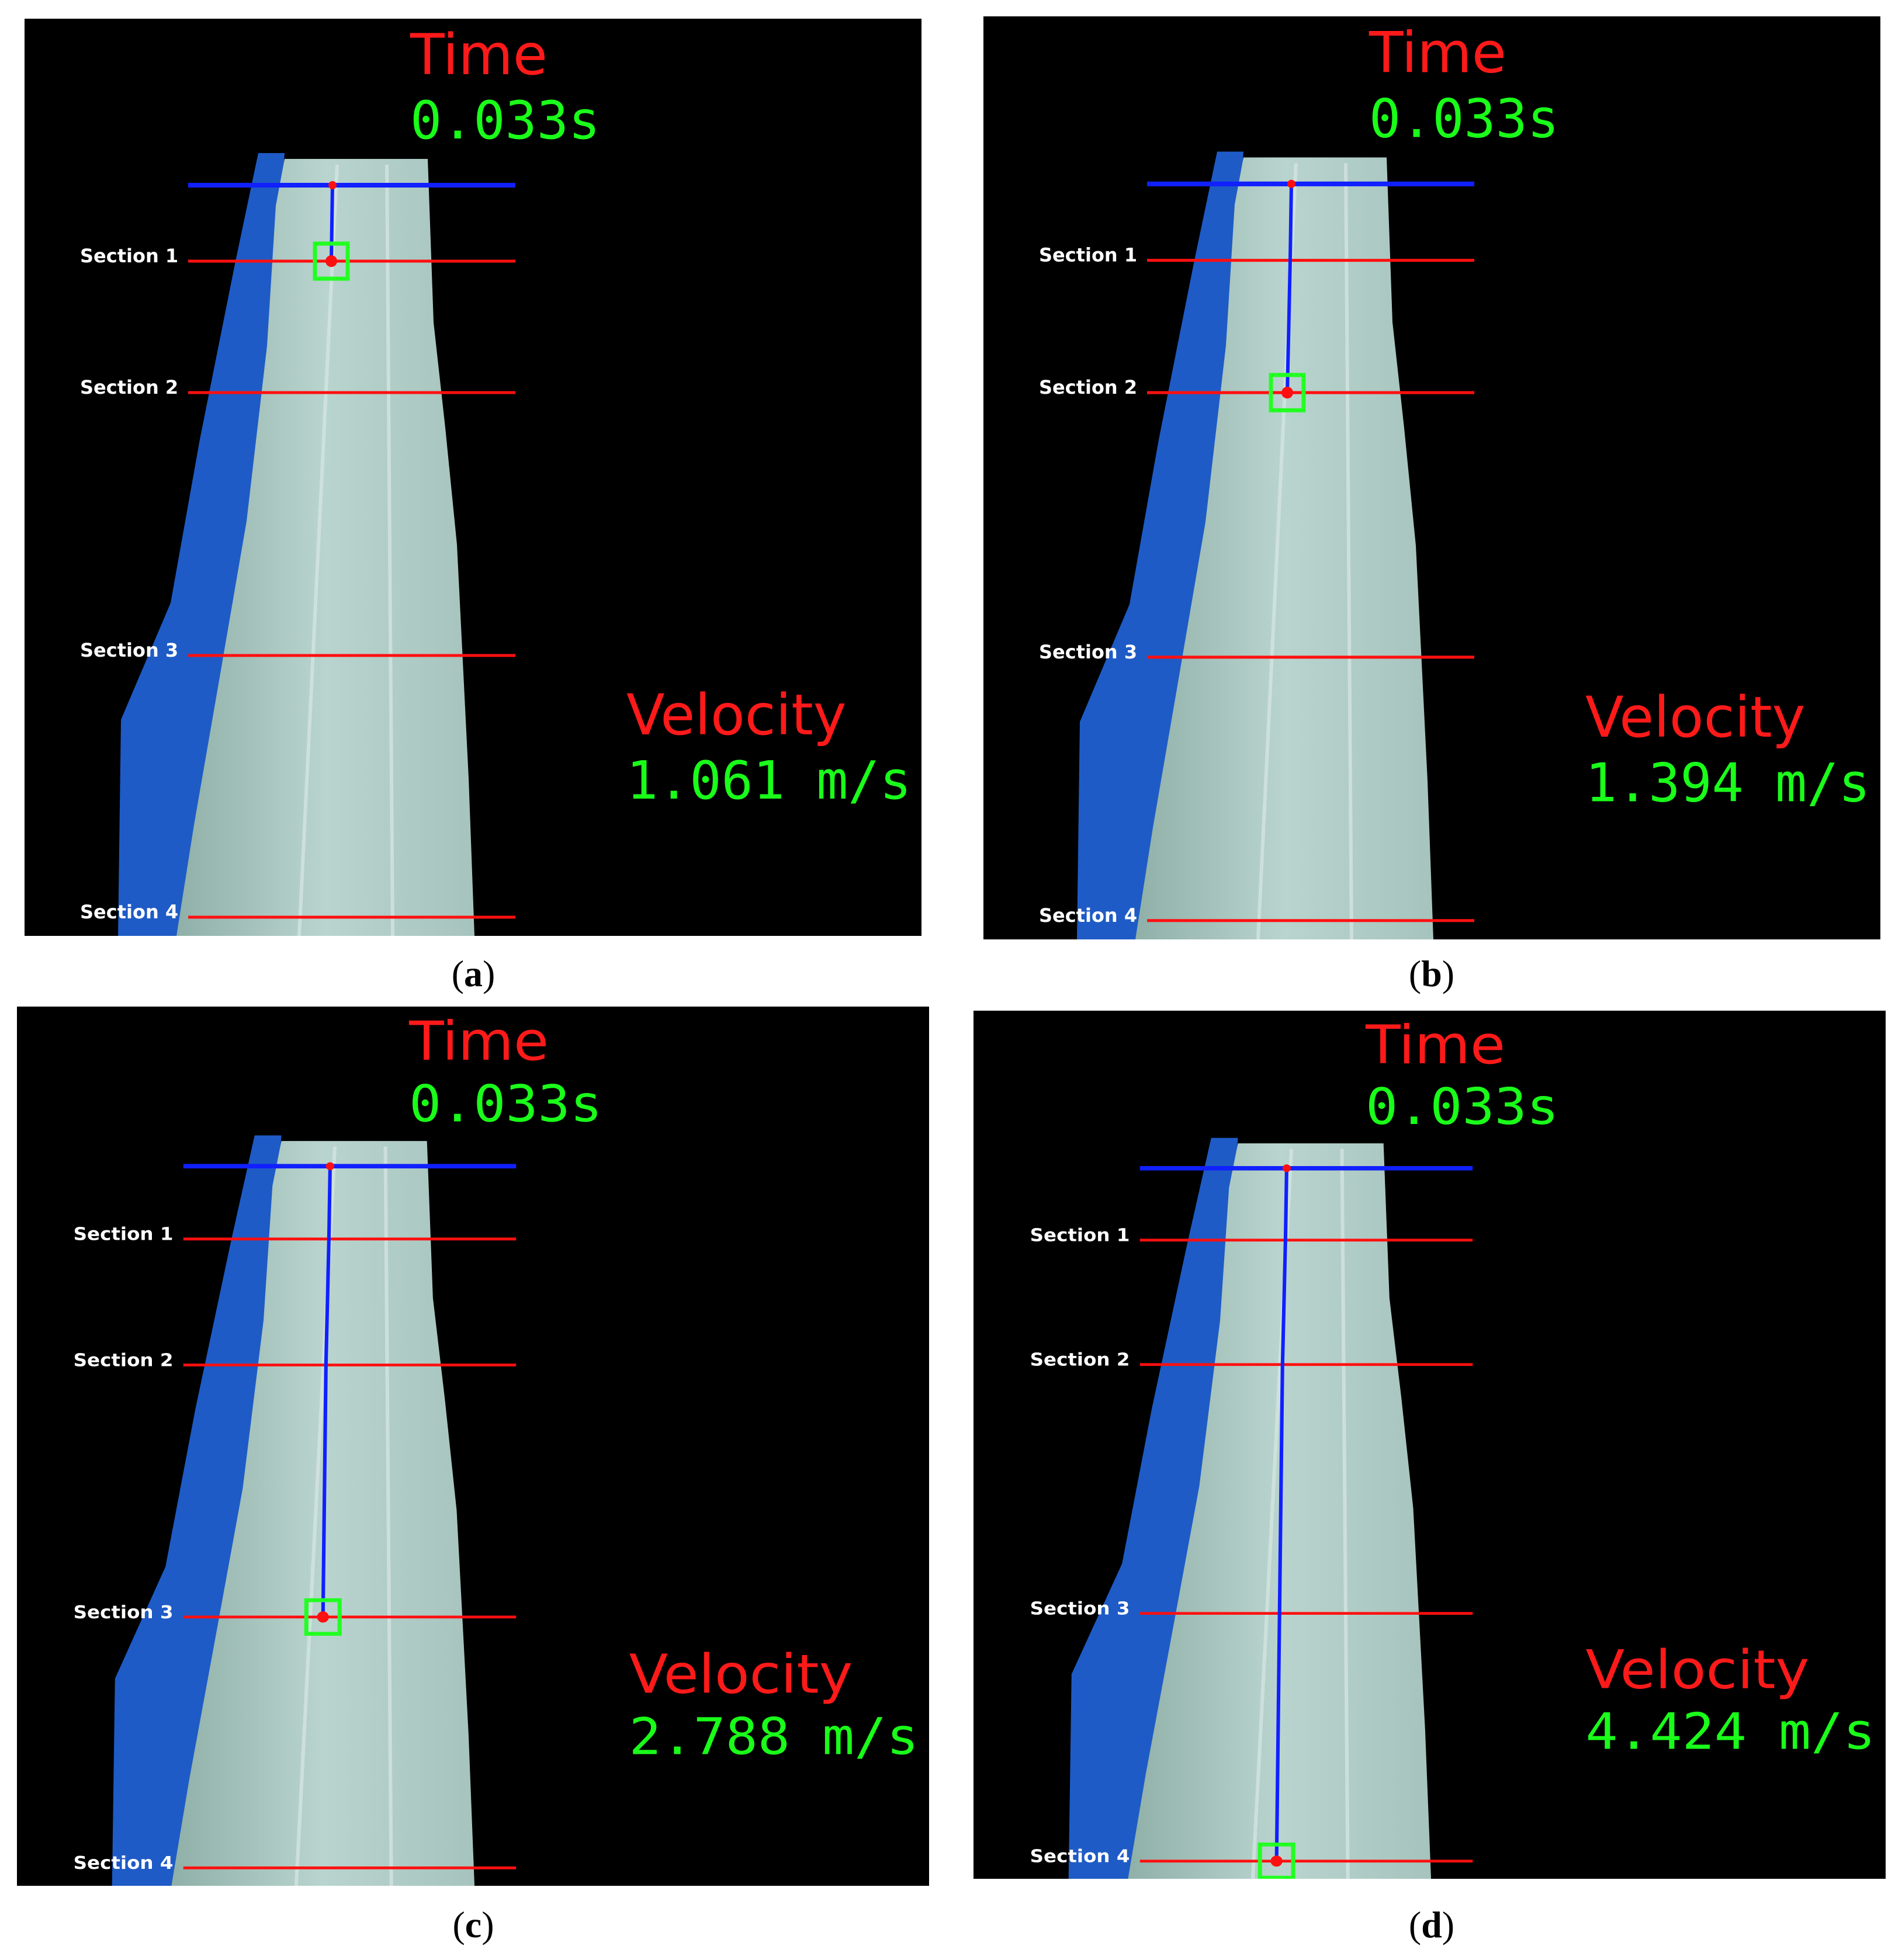 Image resolution: width=1902 pixels, height=1960 pixels. I want to click on caption-c: (c), so click(473, 1924).